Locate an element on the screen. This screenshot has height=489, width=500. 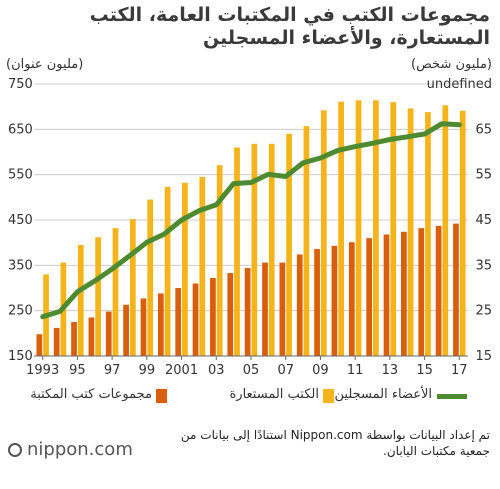
legend-swatch-collections is located at coordinates (161, 396).